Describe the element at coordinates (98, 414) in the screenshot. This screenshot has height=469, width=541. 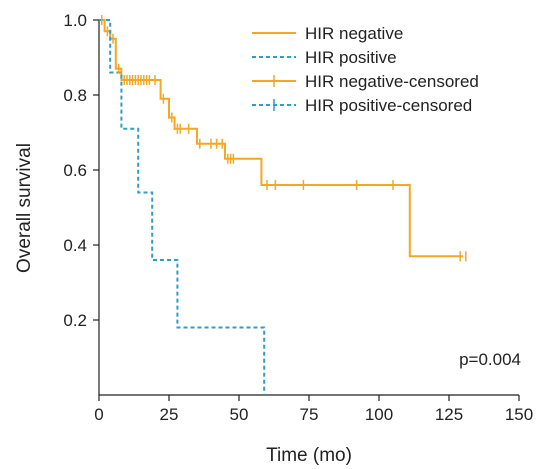
I see `x-tick-label: 0` at that location.